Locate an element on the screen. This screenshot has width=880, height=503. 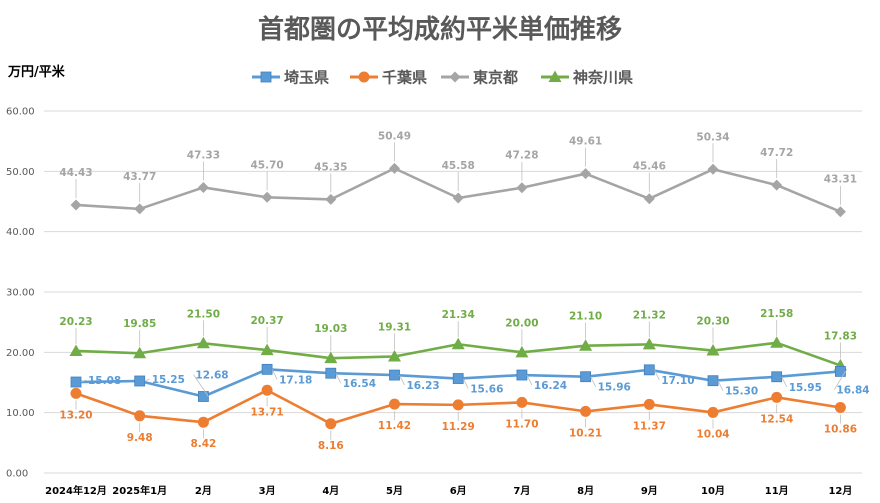
data-label: 47.28 is located at coordinates (521, 156).